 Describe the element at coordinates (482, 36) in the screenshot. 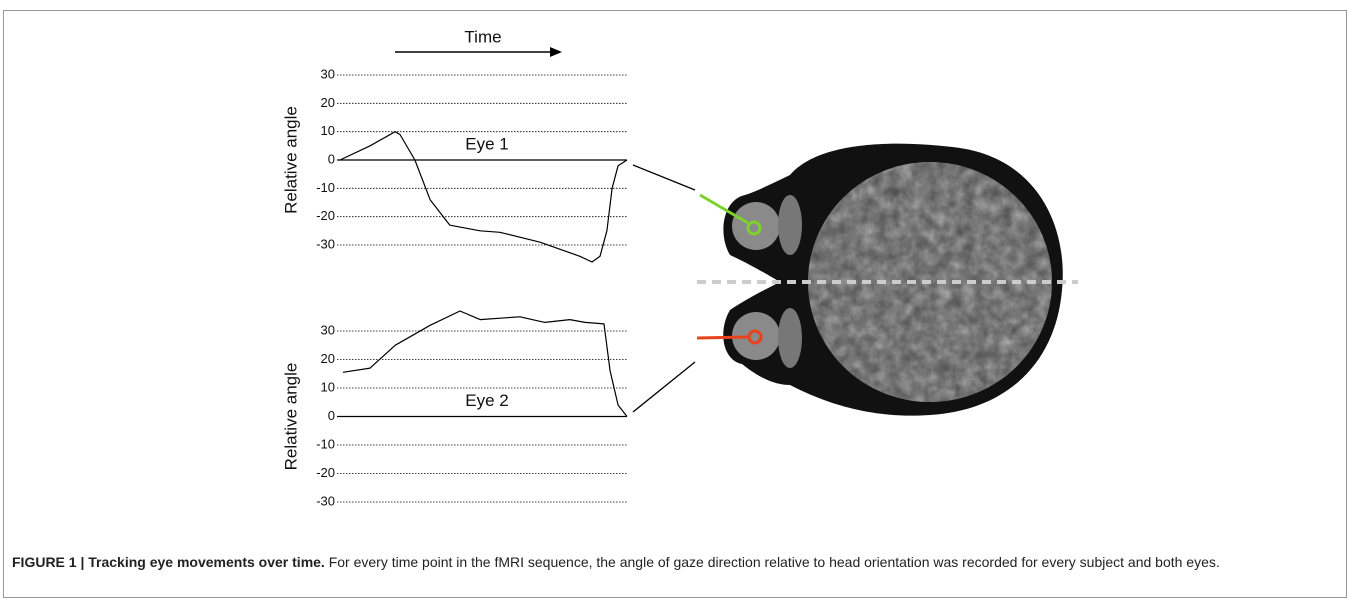

I see `time-label: Time` at that location.